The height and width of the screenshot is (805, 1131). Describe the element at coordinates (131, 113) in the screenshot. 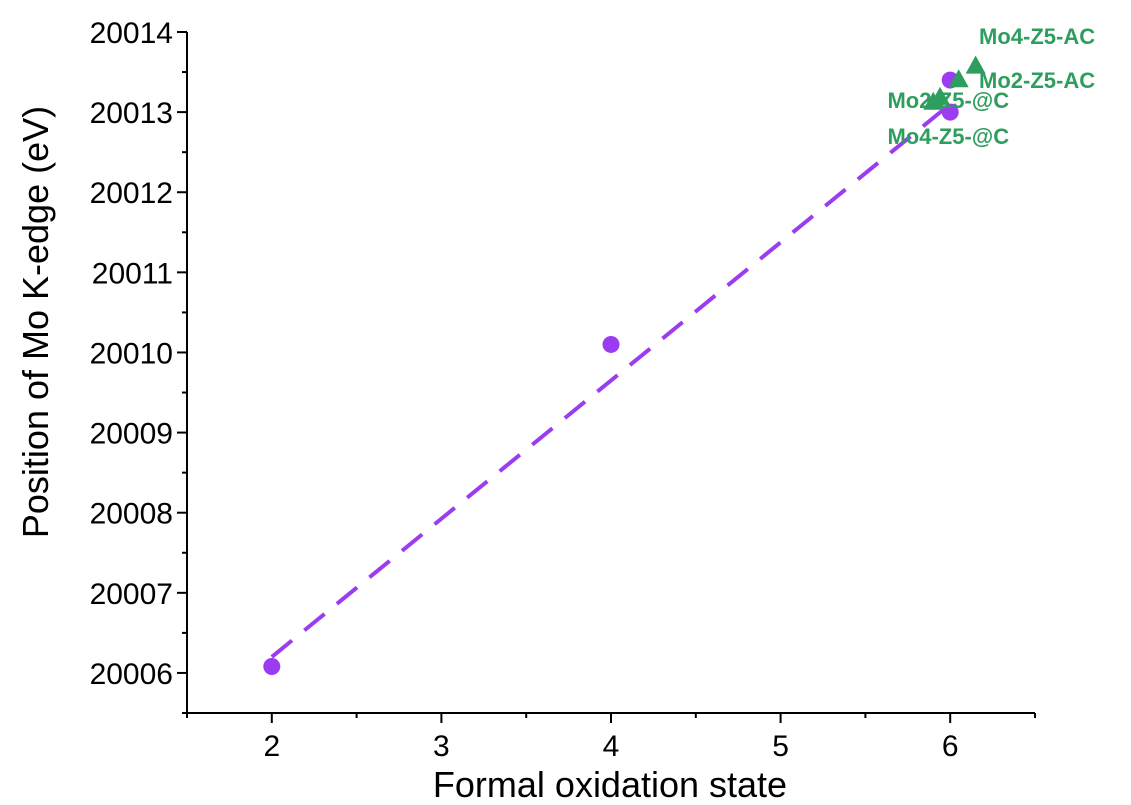

I see `y-tick-label: 20013` at that location.